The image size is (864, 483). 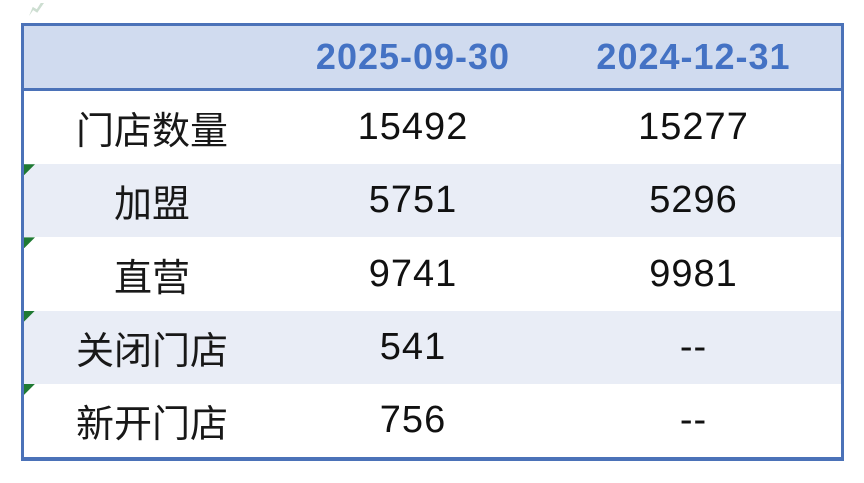 I want to click on row-label-cell: 直营, so click(x=151, y=278).